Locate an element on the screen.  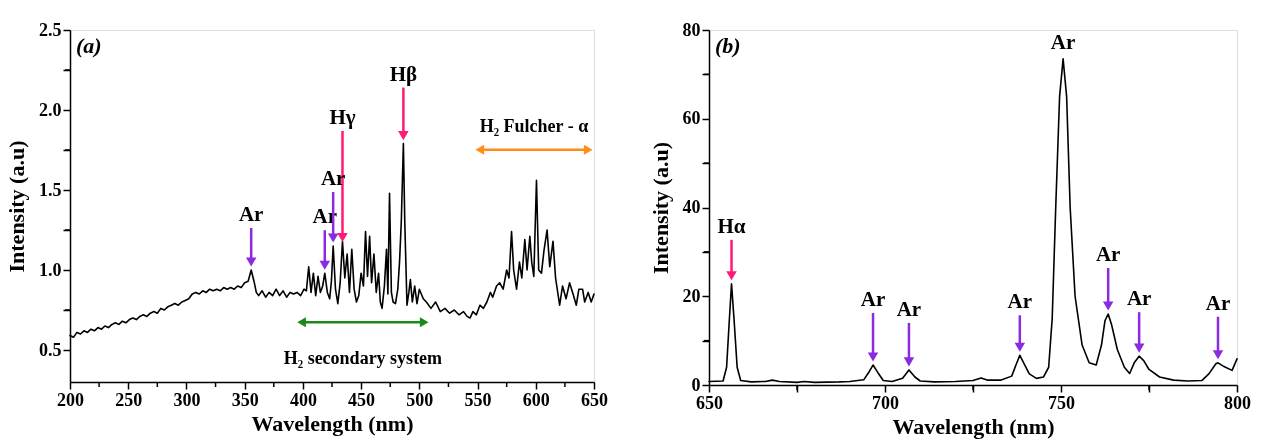
x-tick-label: 700 is located at coordinates (885, 402).